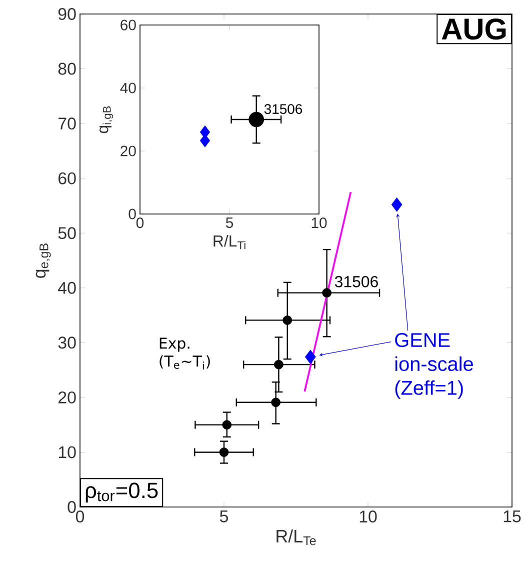  What do you see at coordinates (107, 120) in the screenshot?
I see `y-axis-title: q$_{i,gB}$` at bounding box center [107, 120].